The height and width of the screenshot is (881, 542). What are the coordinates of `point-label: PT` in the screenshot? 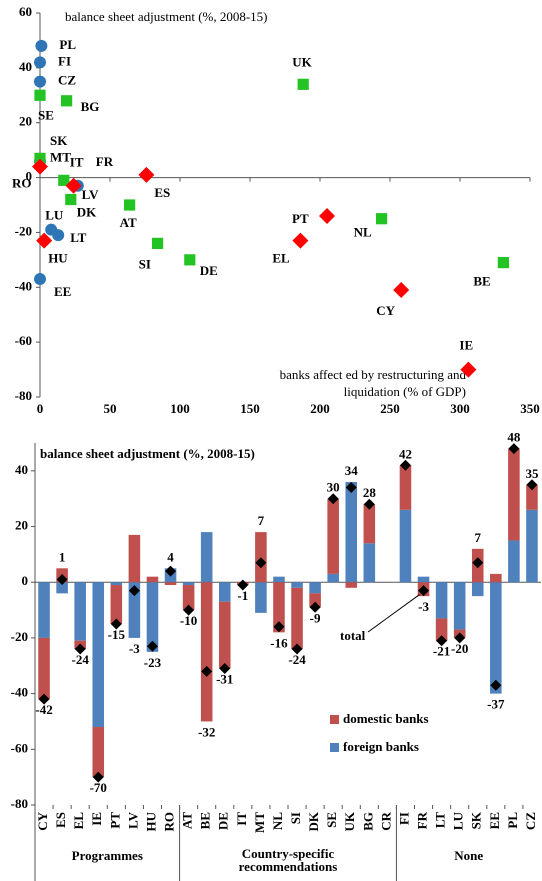 It's located at (300, 218).